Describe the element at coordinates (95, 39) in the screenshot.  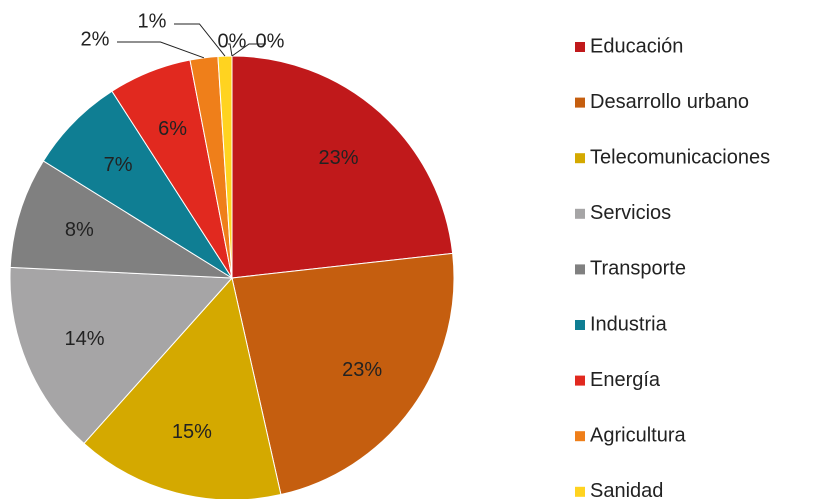
I see `data-label: 2%` at that location.